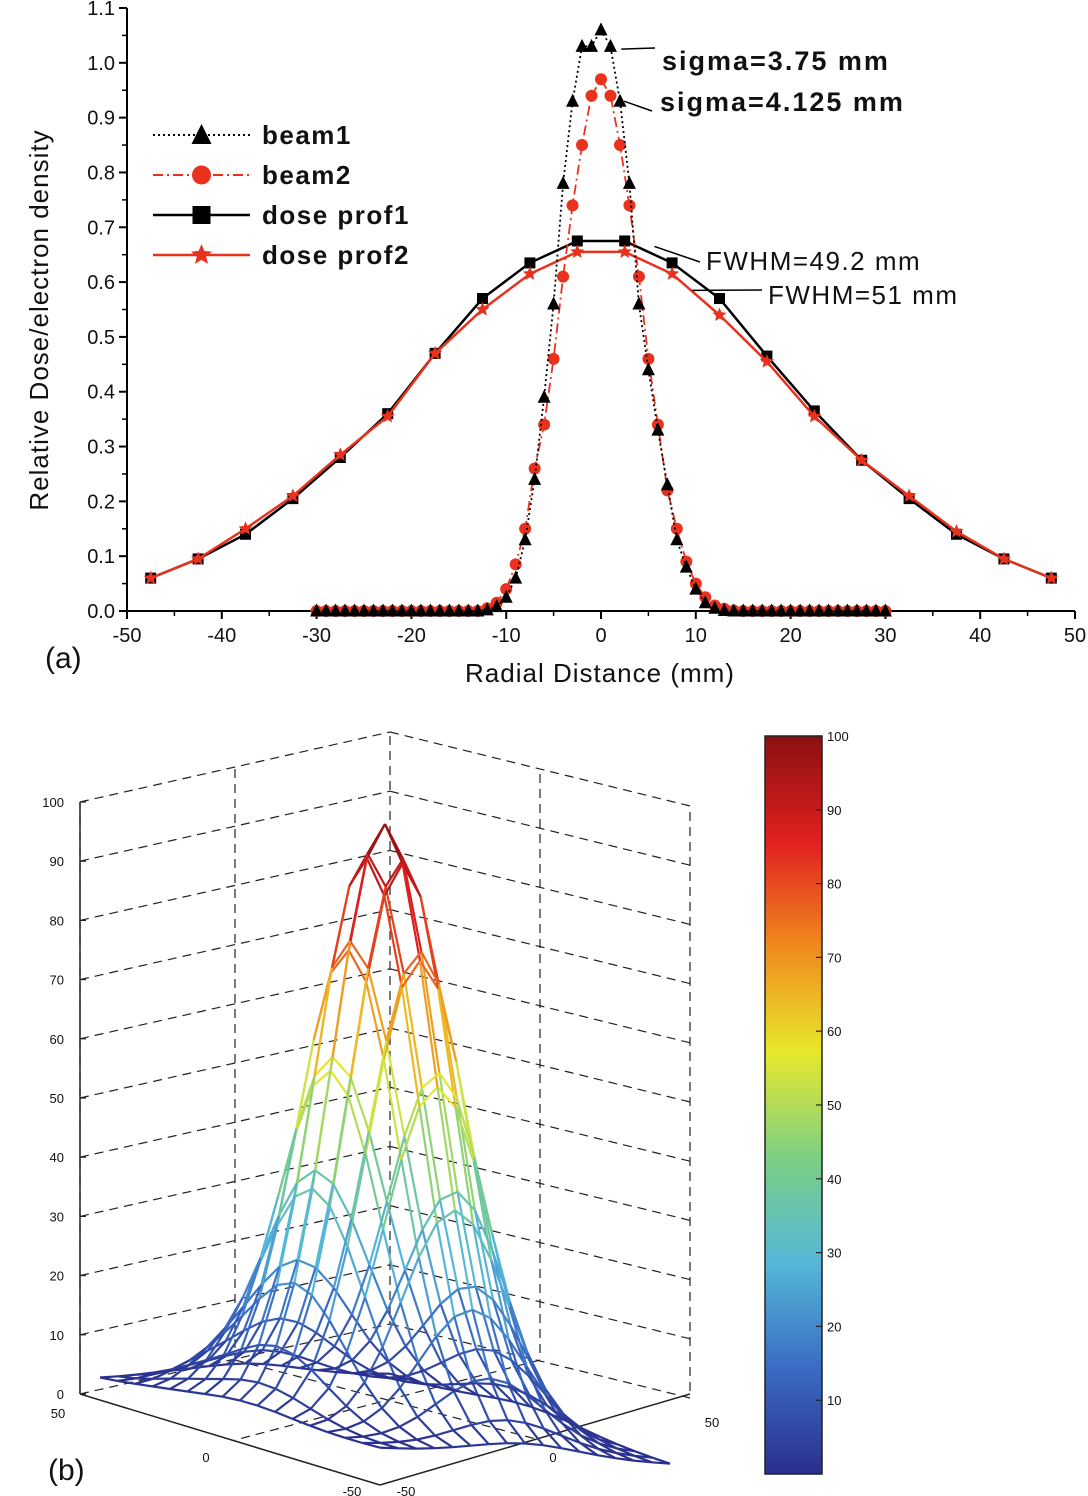  Describe the element at coordinates (101, 557) in the screenshot. I see `y-tick-label: 0.1` at that location.